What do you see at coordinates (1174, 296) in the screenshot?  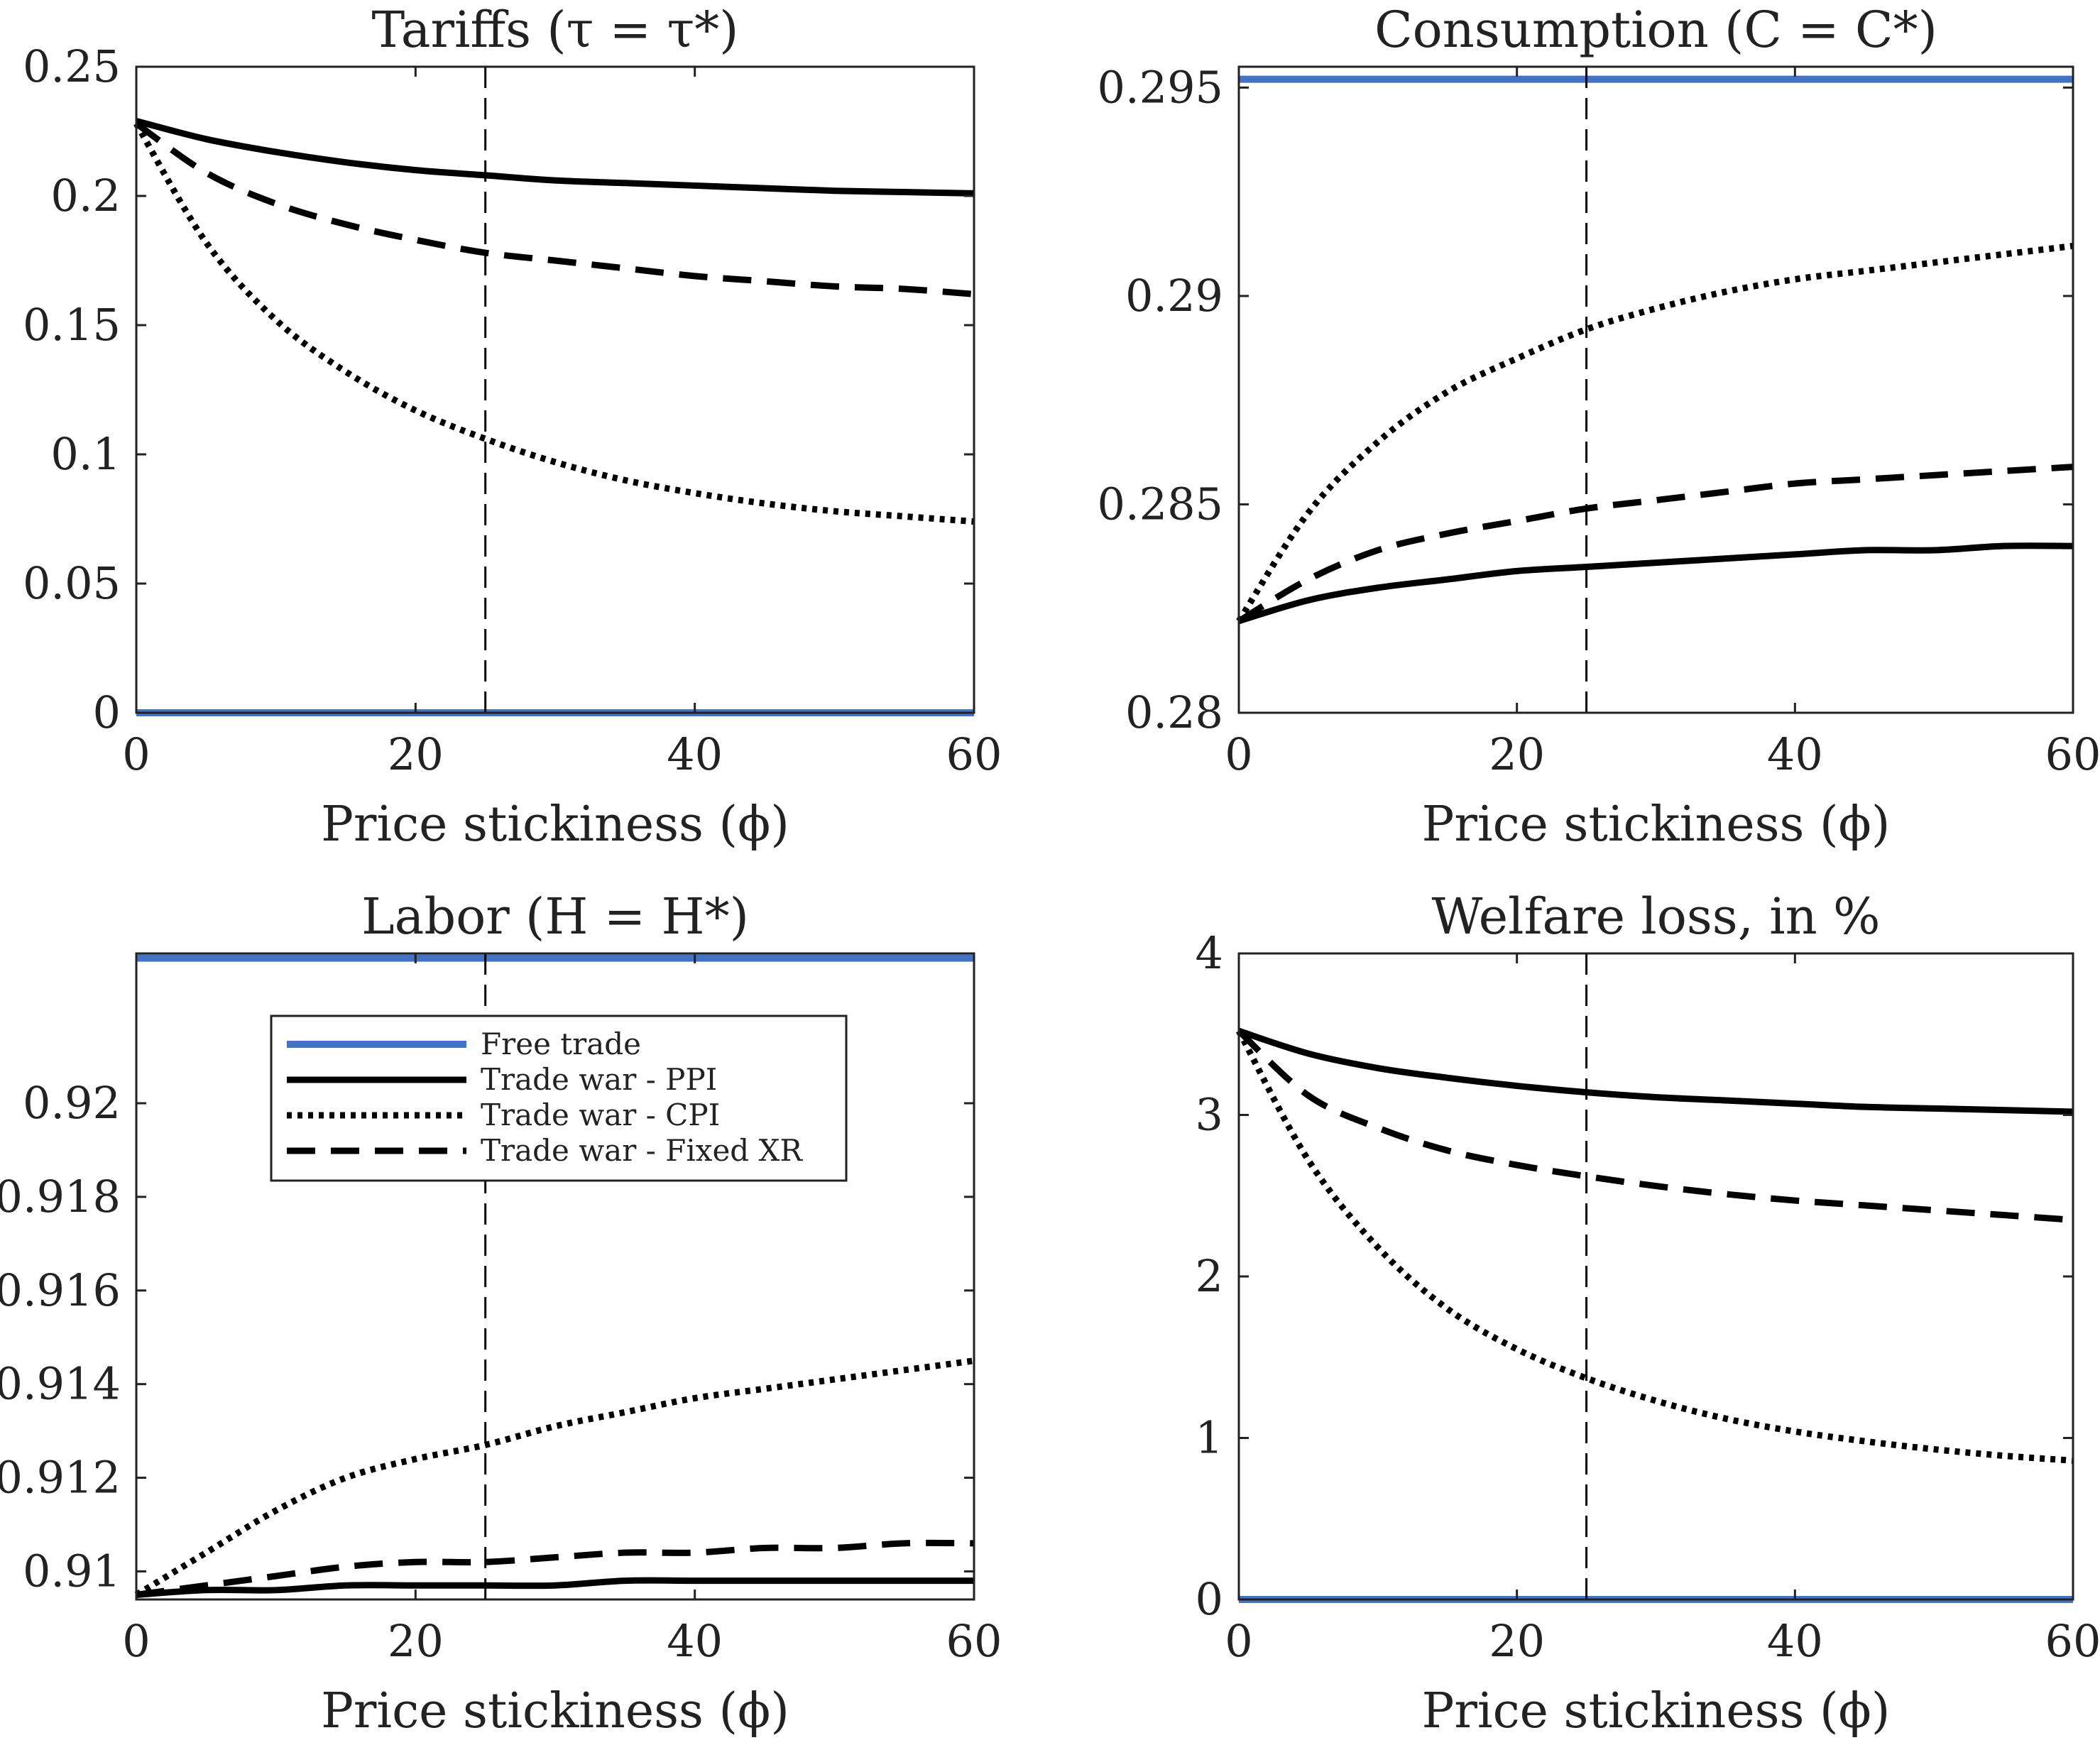 I see `y-tick-label: 0.29` at bounding box center [1174, 296].